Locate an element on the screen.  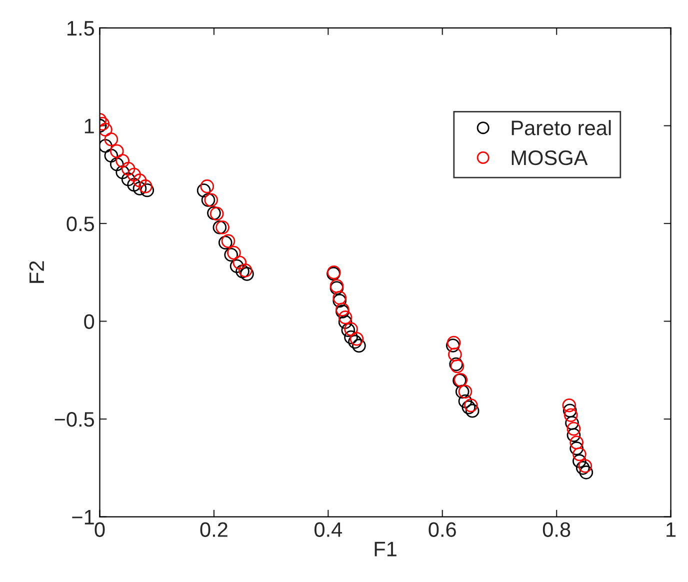
y-tick-label: 0 is located at coordinates (89, 322).